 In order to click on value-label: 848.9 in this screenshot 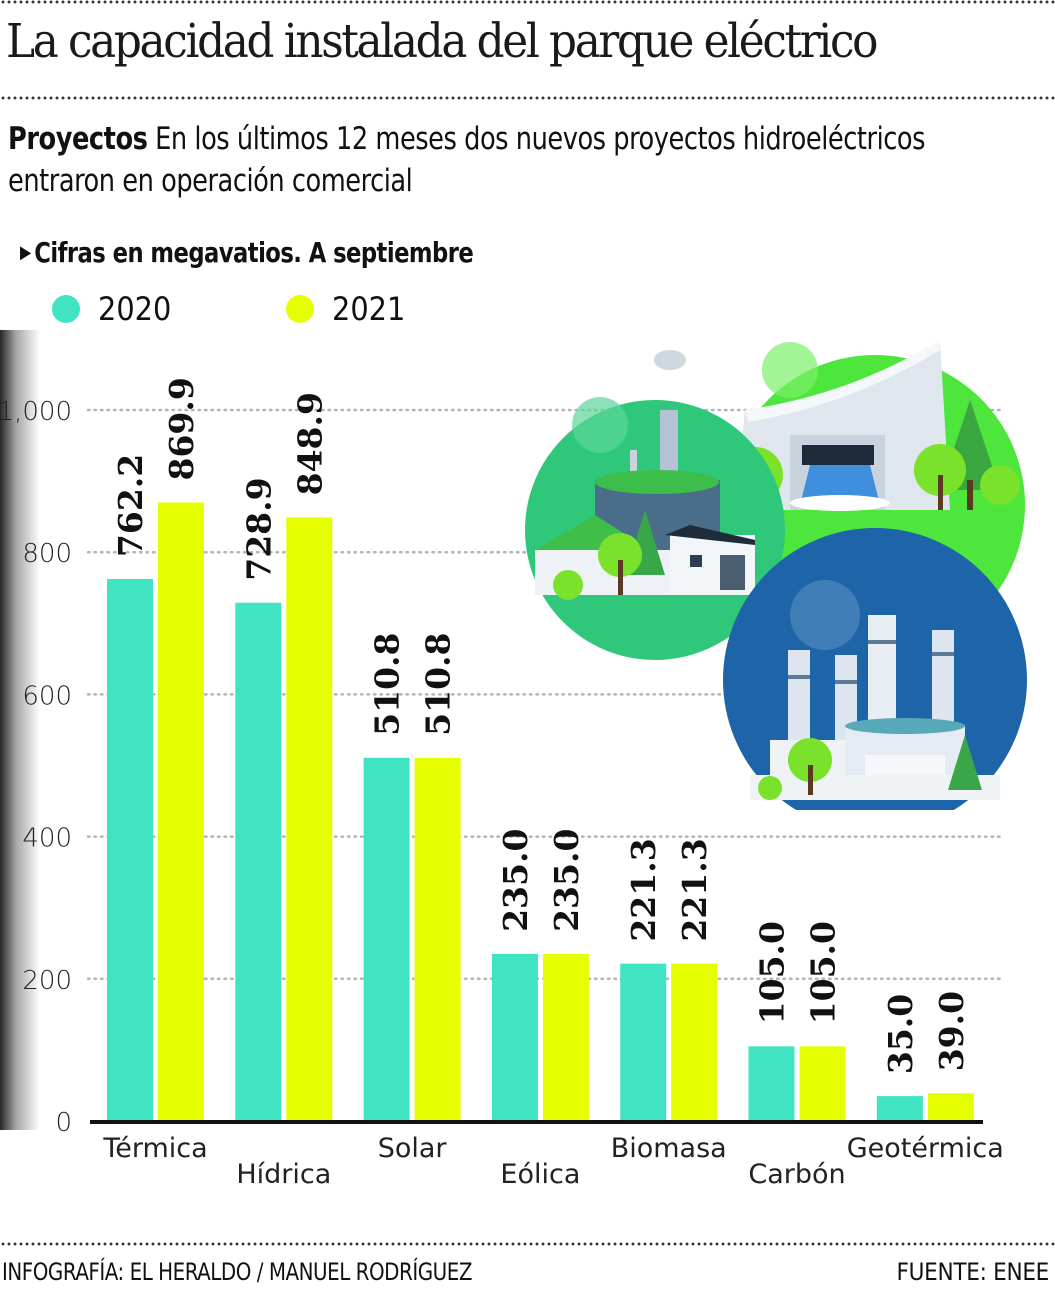, I will do `click(309, 443)`.